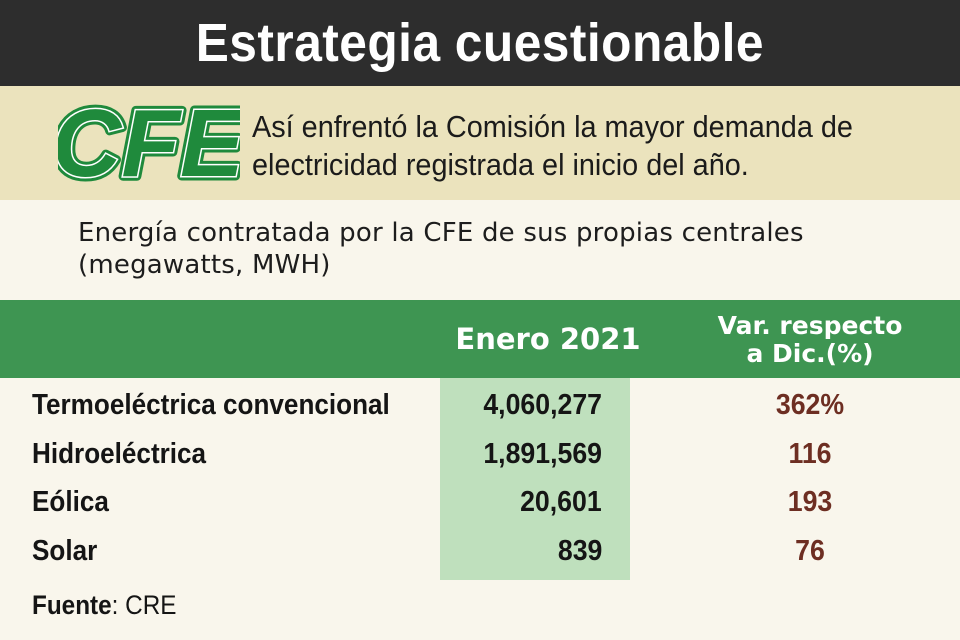 The height and width of the screenshot is (640, 960). I want to click on table-row-eolica: Eólica 20,601 193, so click(480, 510).